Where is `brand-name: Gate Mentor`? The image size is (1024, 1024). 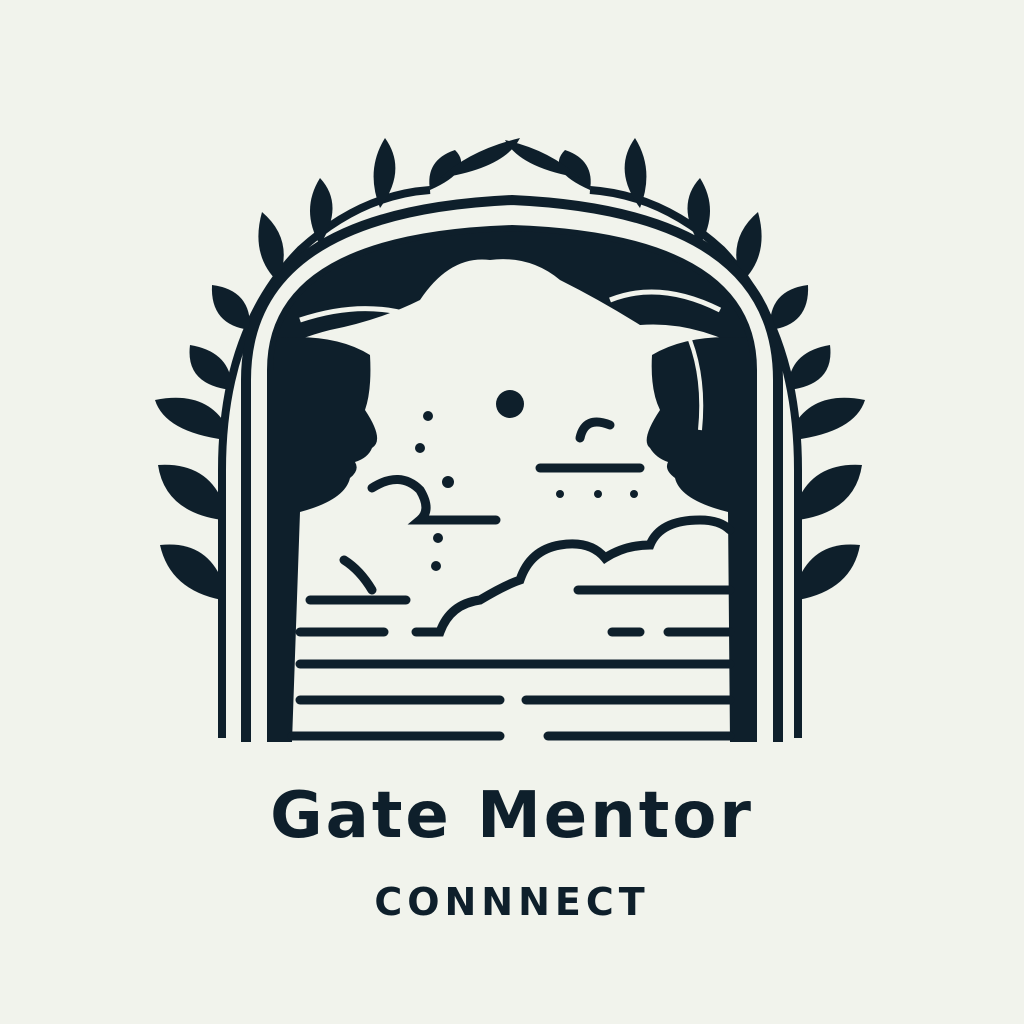
brand-name: Gate Mentor is located at coordinates (512, 816).